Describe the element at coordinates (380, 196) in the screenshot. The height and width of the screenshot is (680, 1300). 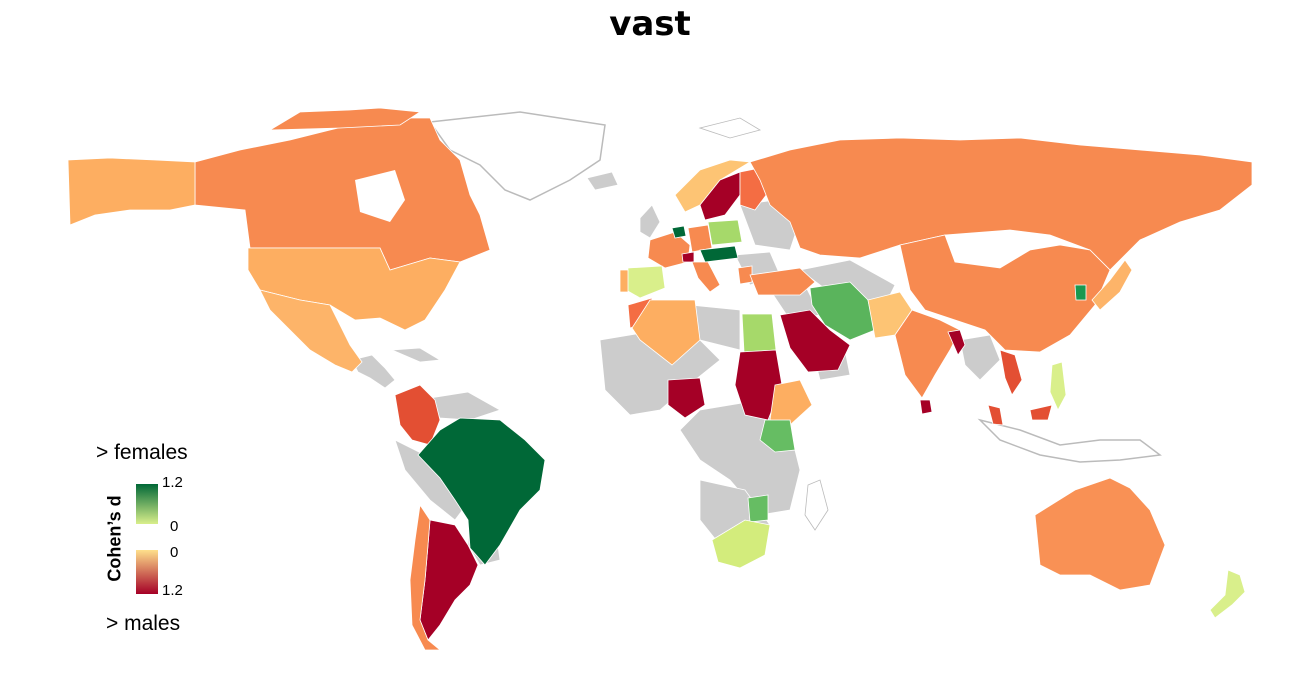
I see `hudson-bay` at that location.